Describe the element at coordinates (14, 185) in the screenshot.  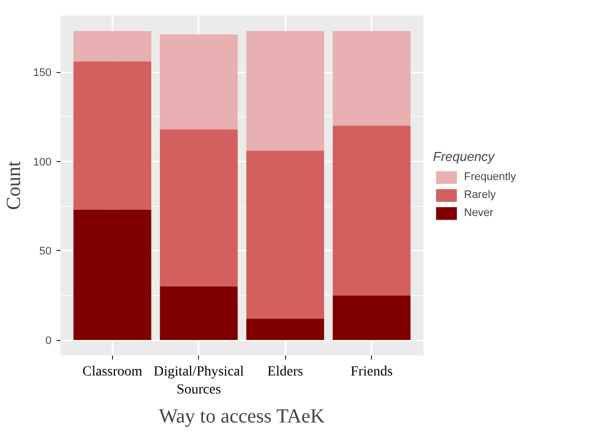
I see `y-axis-title: Count` at that location.